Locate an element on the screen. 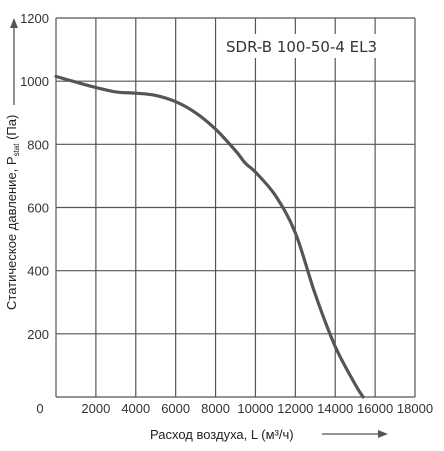 This screenshot has height=451, width=444. y-tick-label: 1200 is located at coordinates (34, 18).